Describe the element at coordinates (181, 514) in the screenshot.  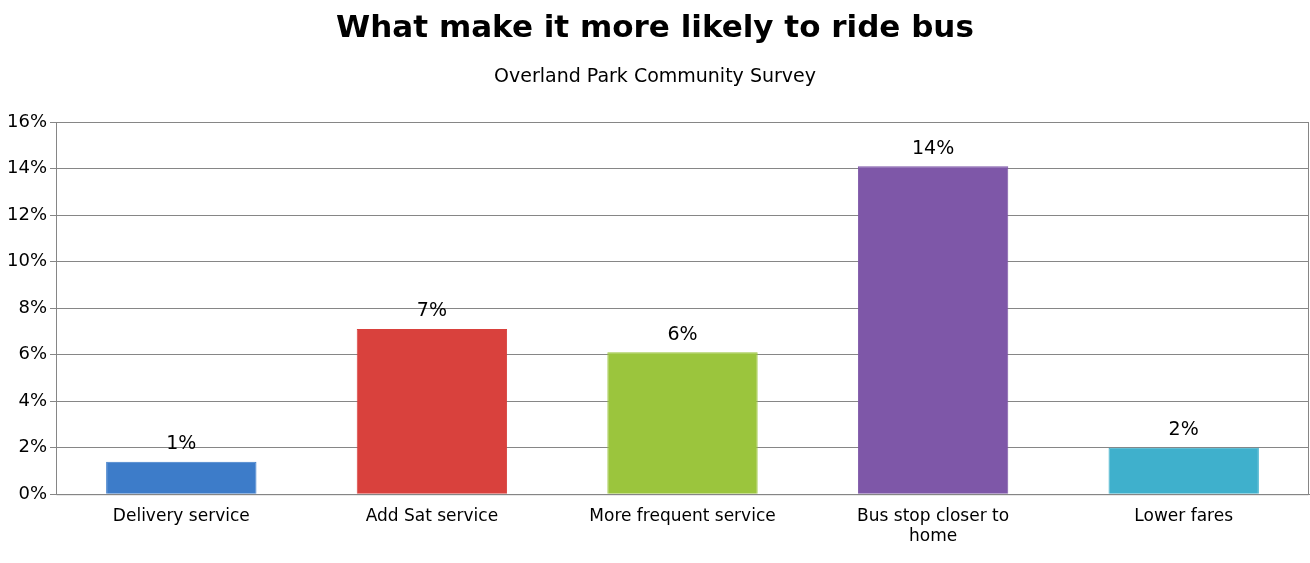
I see `x-tick-label: Delivery service` at that location.